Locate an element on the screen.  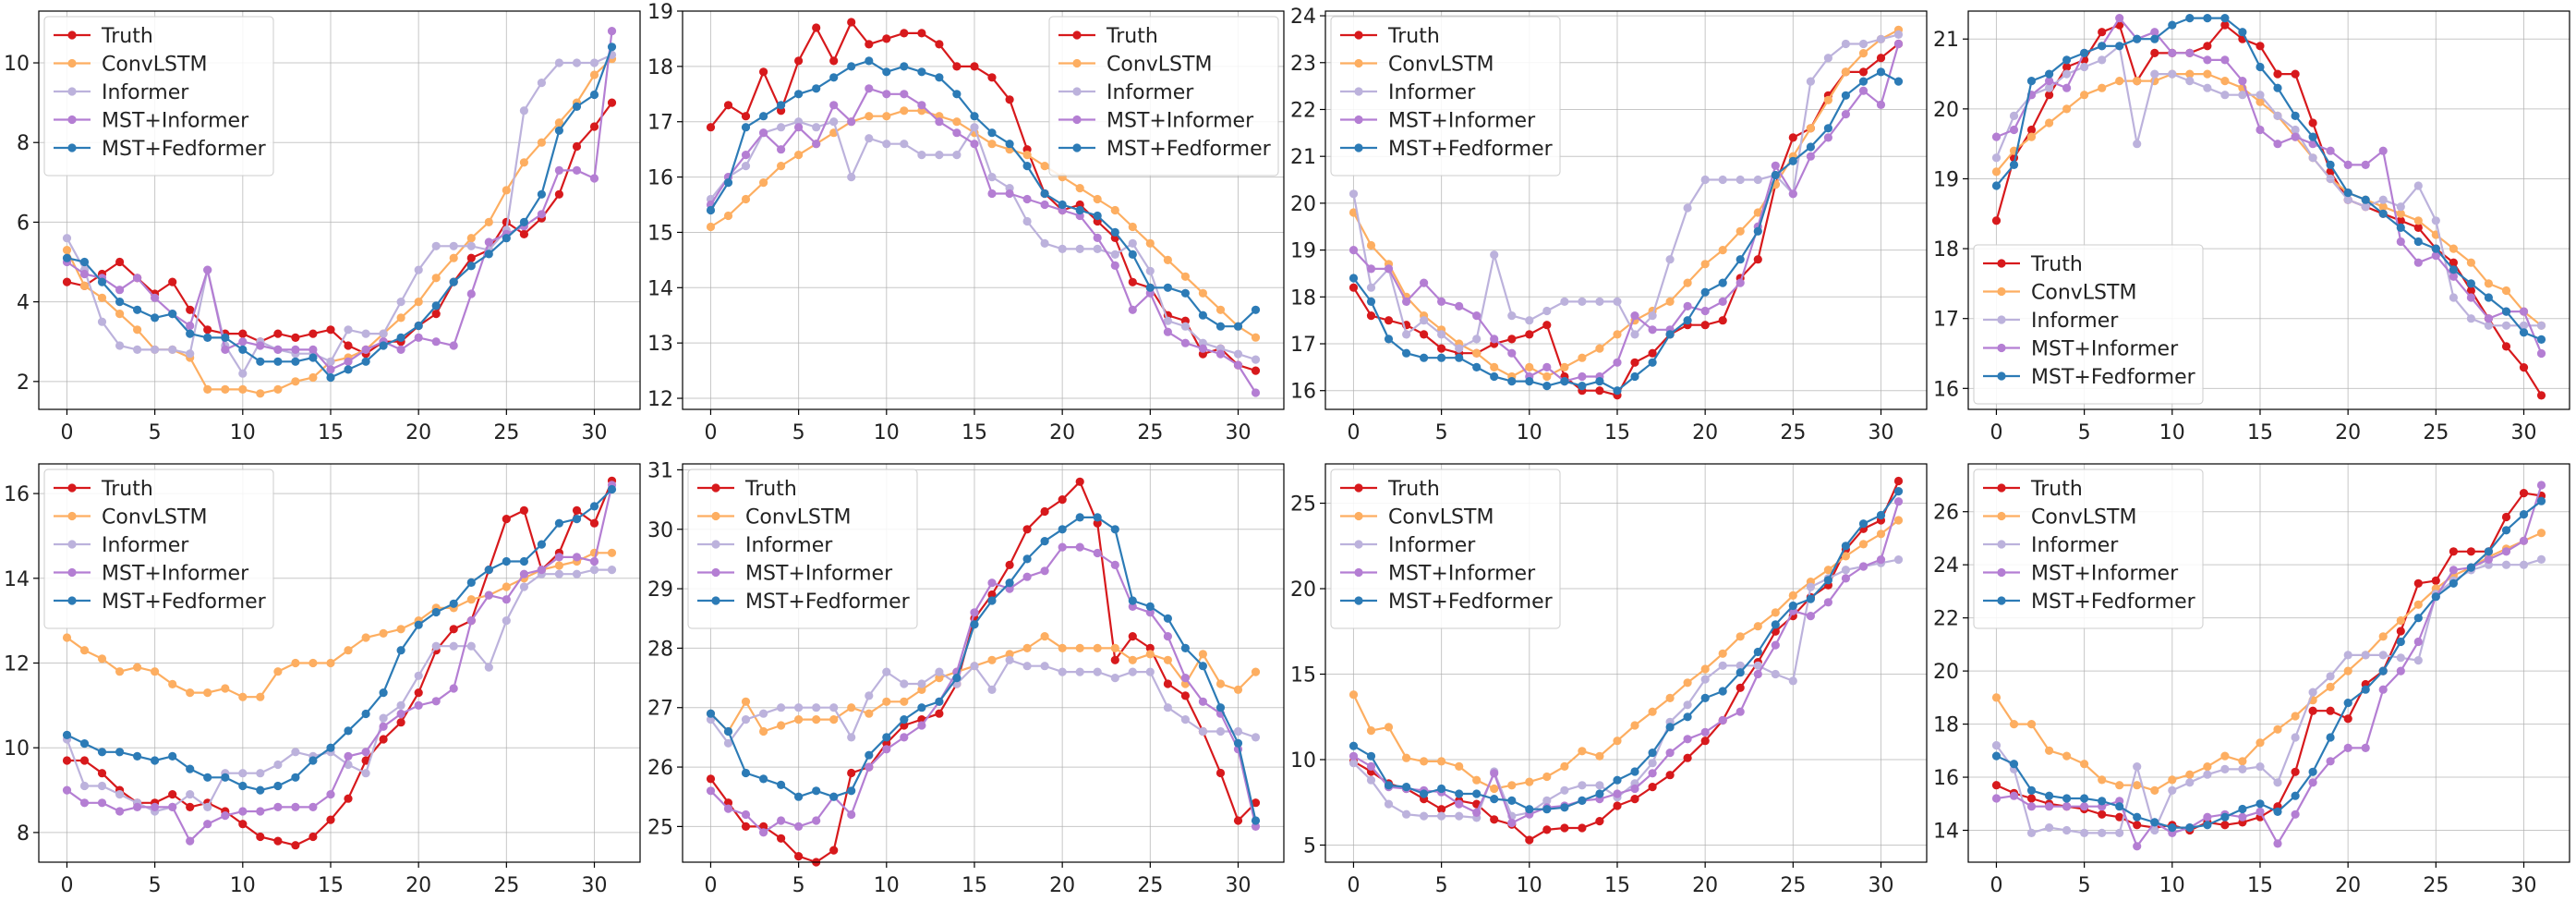
x-tick-label: 20 is located at coordinates (418, 886).